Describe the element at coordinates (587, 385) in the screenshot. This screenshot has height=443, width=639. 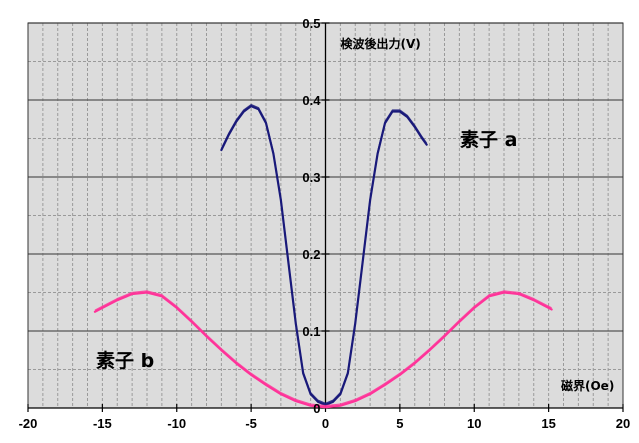
I see `x-axis-label: 磁界(Oe)` at that location.